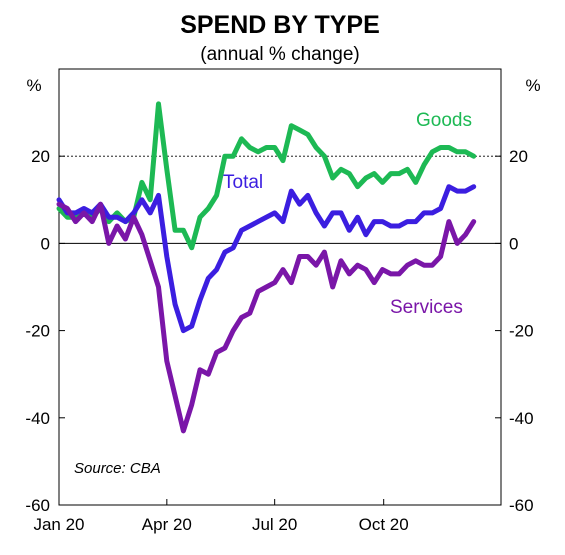 The image size is (565, 555). I want to click on y-tick-label-left-2: -20, so click(37, 331).